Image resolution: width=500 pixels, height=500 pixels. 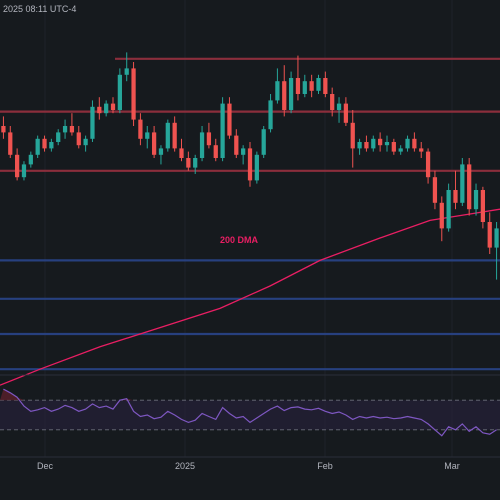 I want to click on rsi-line, so click(x=250, y=412).